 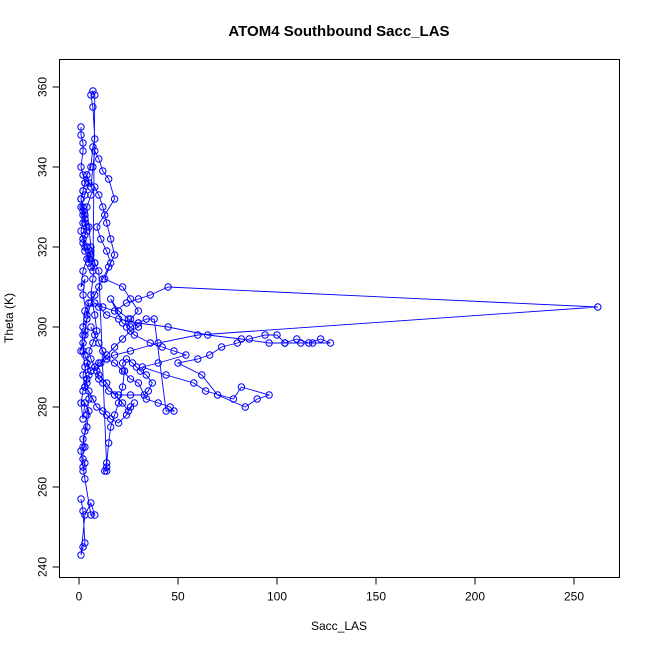 I want to click on x-axis: 0 50 100 150 200 250, so click(x=330, y=590).